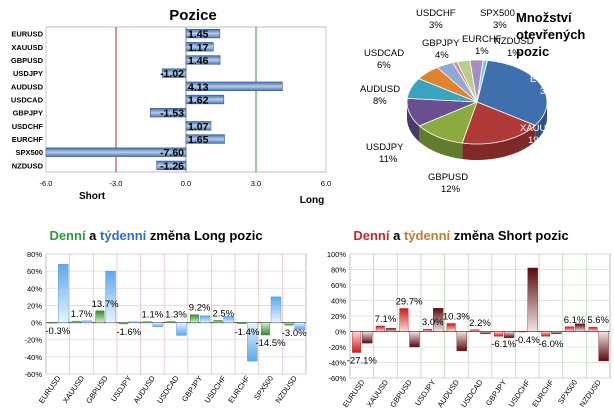 The width and height of the screenshot is (614, 416). I want to click on category-label: XAUUSD, so click(27, 47).